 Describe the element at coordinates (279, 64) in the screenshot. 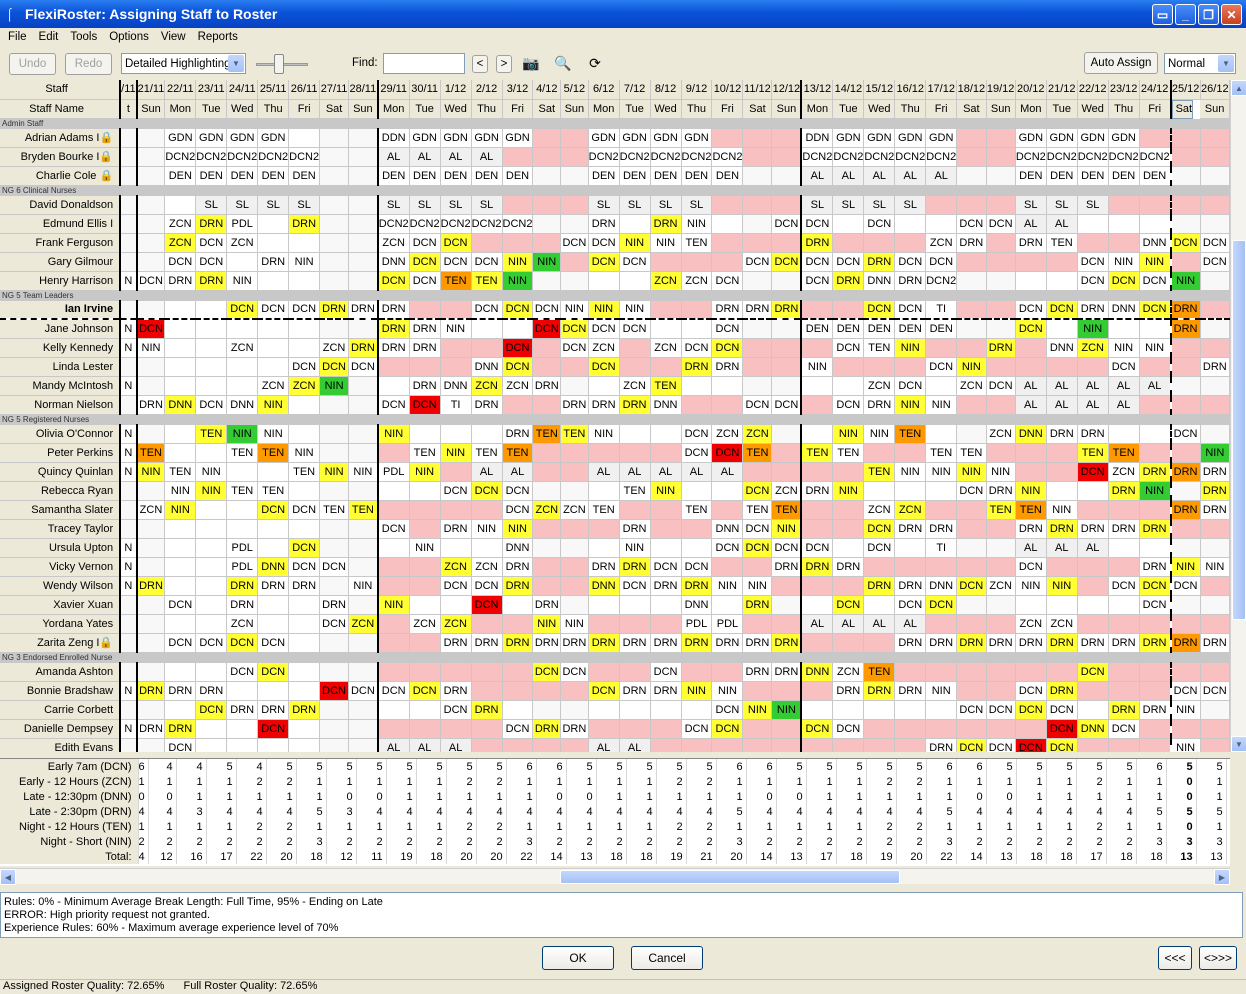

I see `zoom-slider-thumb` at that location.